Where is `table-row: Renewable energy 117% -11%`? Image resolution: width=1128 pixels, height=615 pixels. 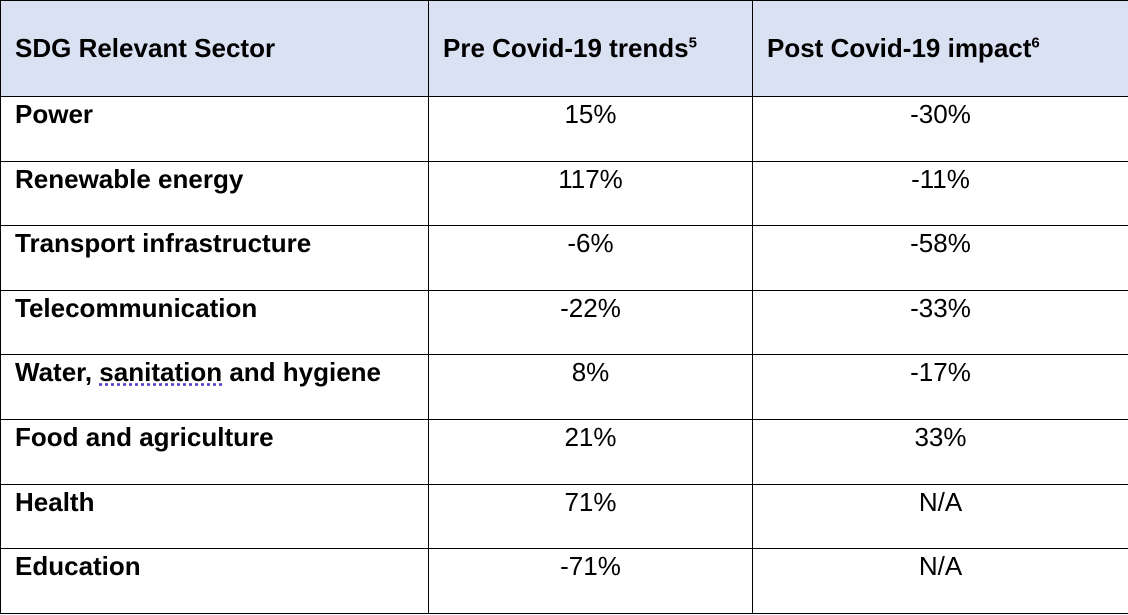 table-row: Renewable energy 117% -11% is located at coordinates (564, 193).